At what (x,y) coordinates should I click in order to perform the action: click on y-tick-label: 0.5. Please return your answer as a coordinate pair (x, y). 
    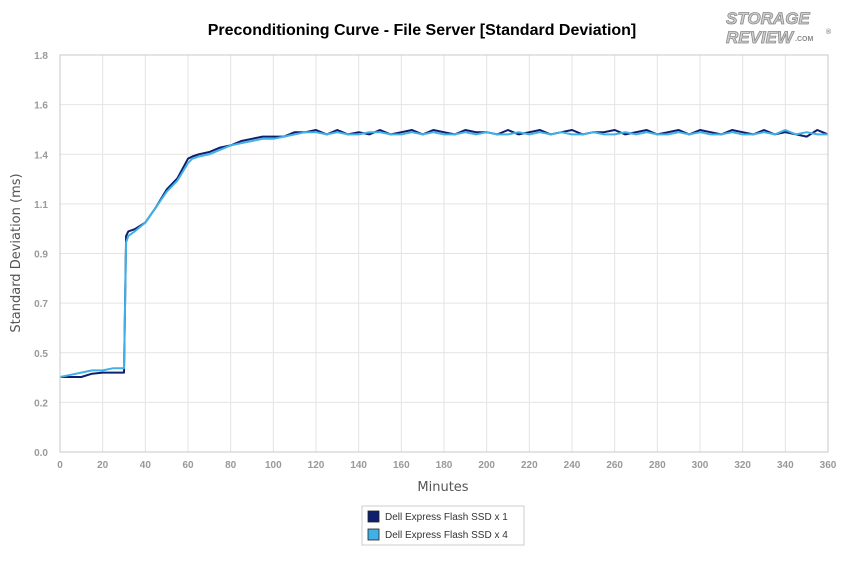
    Looking at the image, I should click on (41, 354).